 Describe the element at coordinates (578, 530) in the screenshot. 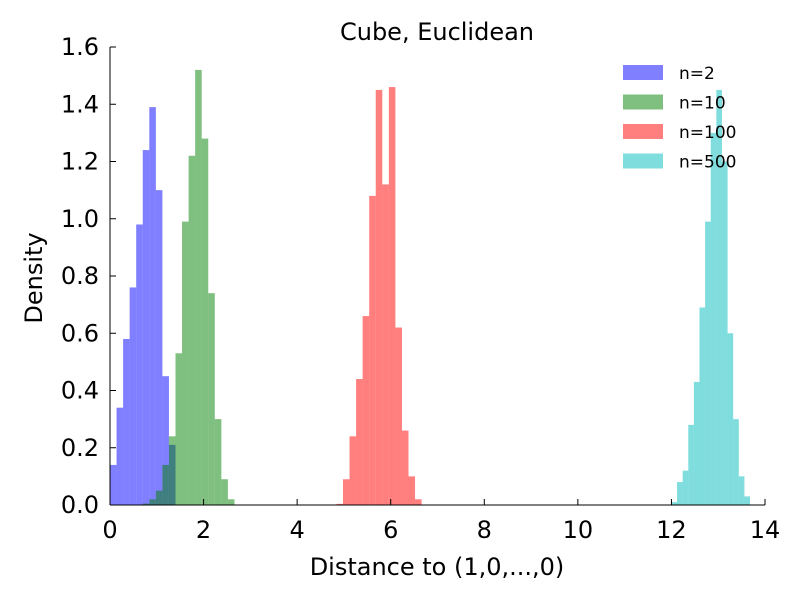

I see `x-tick-label: 10` at that location.